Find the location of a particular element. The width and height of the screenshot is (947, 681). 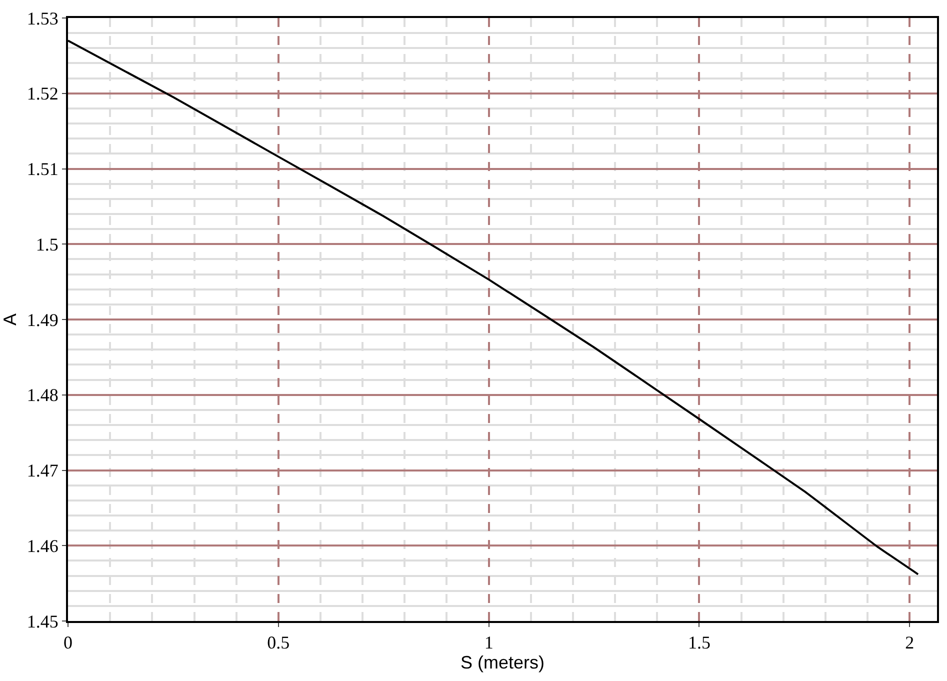

y-tick-label: 1.49 is located at coordinates (42, 320).